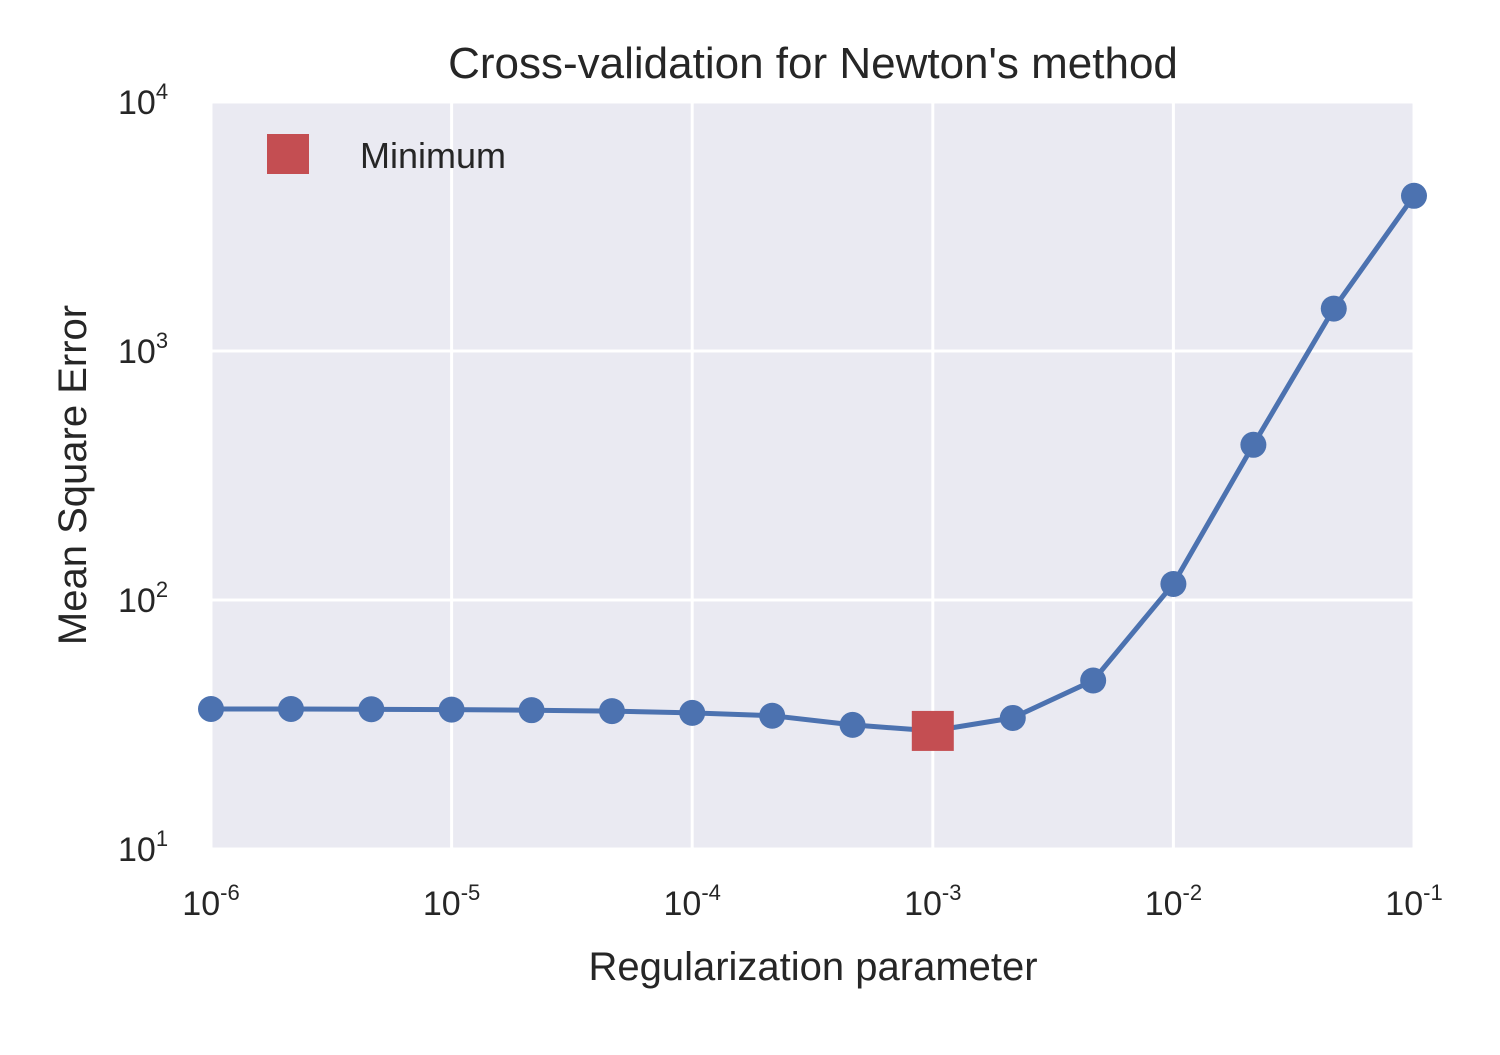 This screenshot has height=1055, width=1500. What do you see at coordinates (162, 91) in the screenshot?
I see `y-tick-exponent: 4` at bounding box center [162, 91].